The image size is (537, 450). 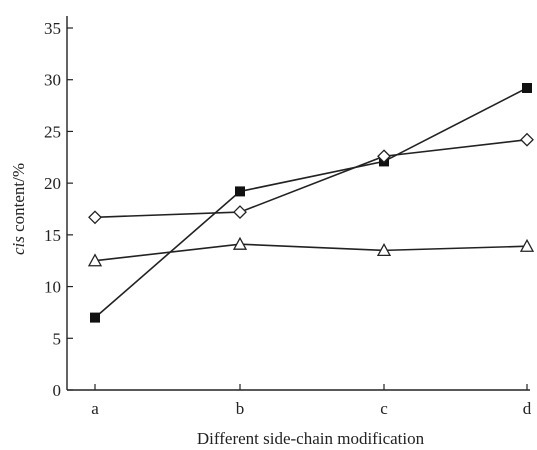 What do you see at coordinates (52, 235) in the screenshot?
I see `y-tick-label: 15` at bounding box center [52, 235].